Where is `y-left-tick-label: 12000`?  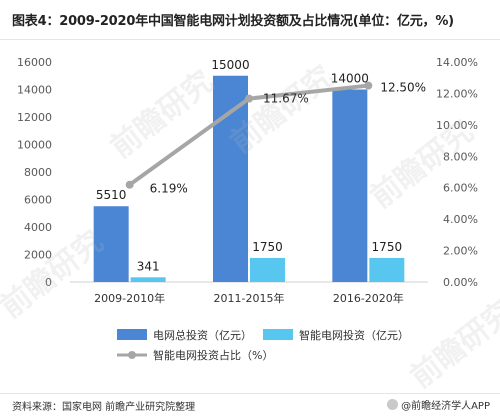
y-left-tick-label: 12000 is located at coordinates (34, 117).